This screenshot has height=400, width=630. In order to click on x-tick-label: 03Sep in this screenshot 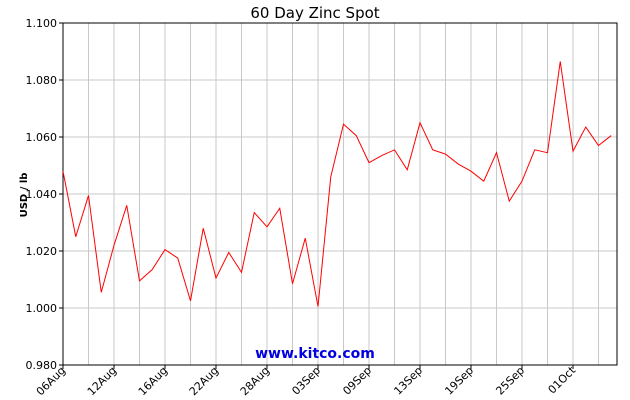, I will do `click(306, 381)`.